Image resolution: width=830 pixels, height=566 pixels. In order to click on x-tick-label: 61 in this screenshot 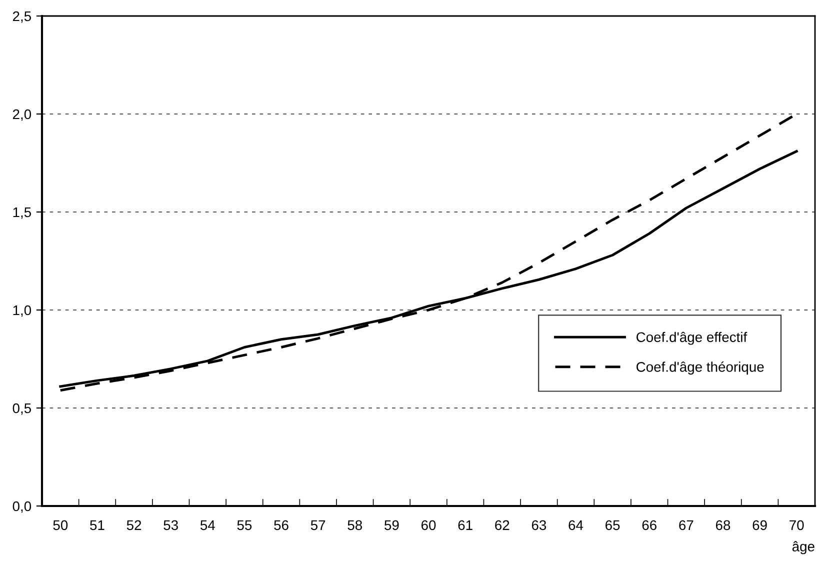, I will do `click(465, 525)`.